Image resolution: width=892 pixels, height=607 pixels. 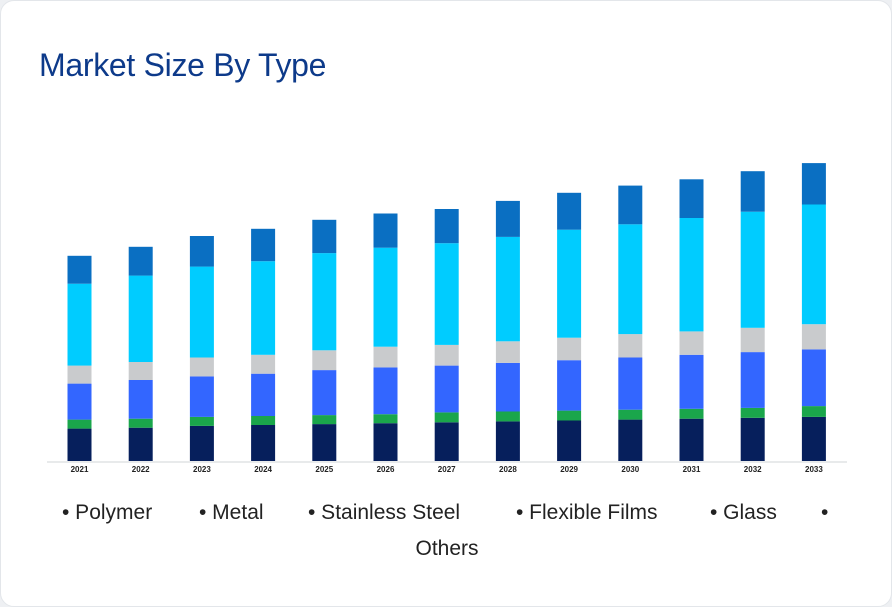 What do you see at coordinates (80, 469) in the screenshot?
I see `x-tick-label: 2021` at bounding box center [80, 469].